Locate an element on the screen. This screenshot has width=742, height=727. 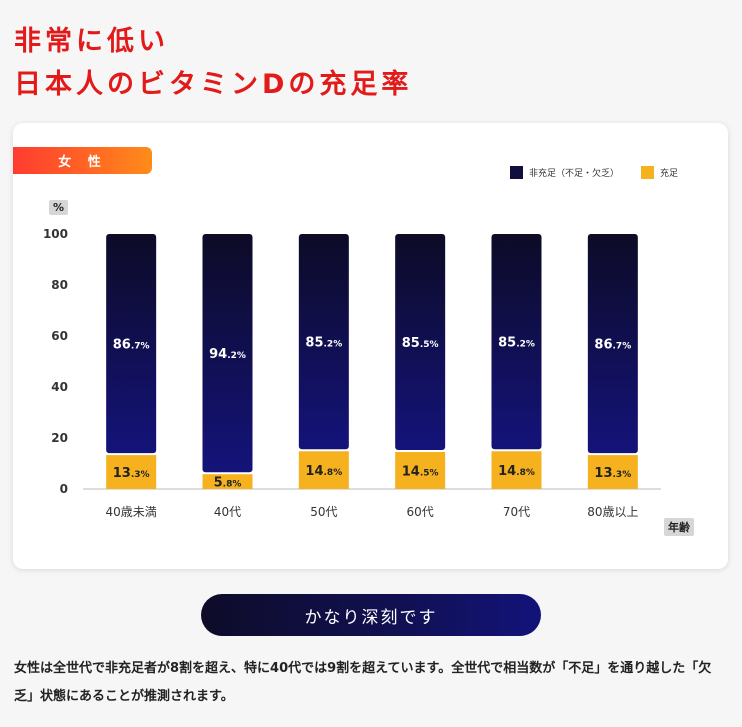
y-tick-label: 20 is located at coordinates (59, 438).